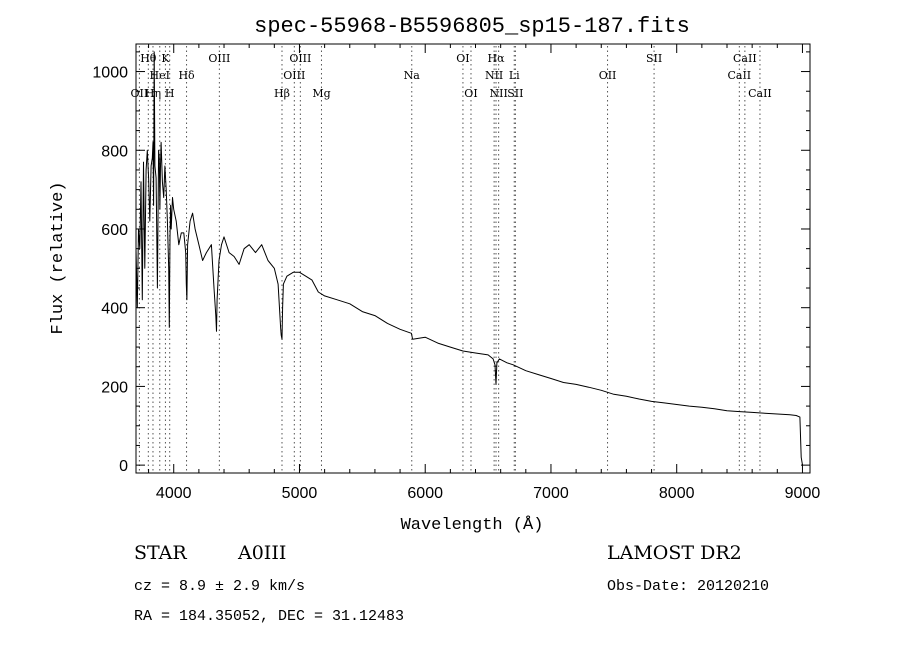 This screenshot has height=655, width=900. Describe the element at coordinates (269, 616) in the screenshot. I see `sky-coordinates: RA = 184.35052, DEC = 31.12483` at that location.